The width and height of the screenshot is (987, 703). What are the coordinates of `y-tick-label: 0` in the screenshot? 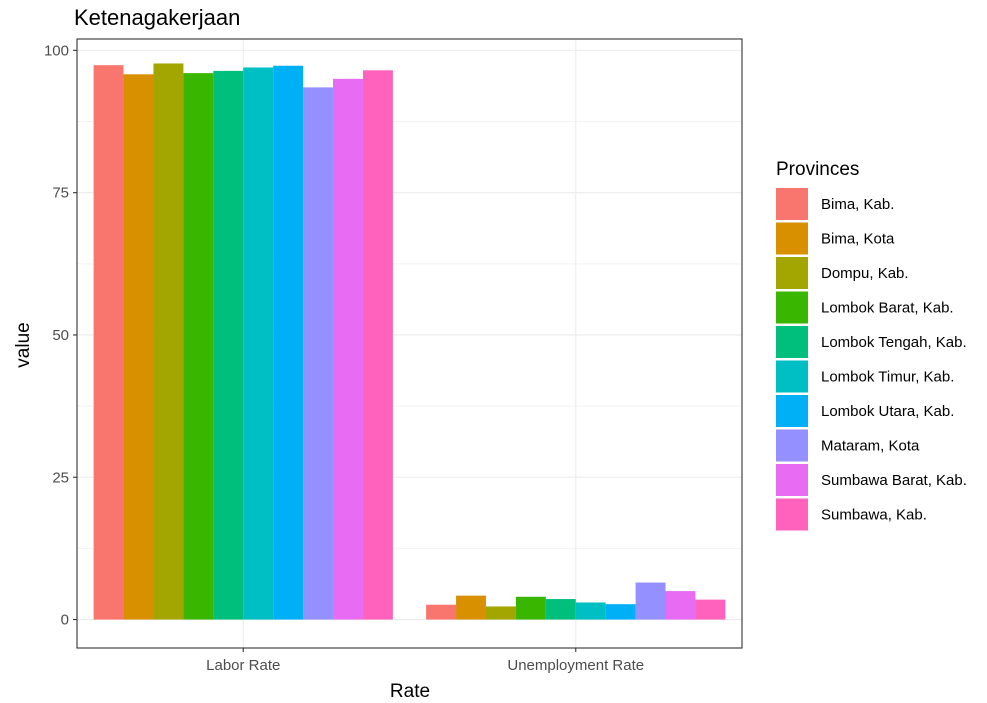 It's located at (65, 620).